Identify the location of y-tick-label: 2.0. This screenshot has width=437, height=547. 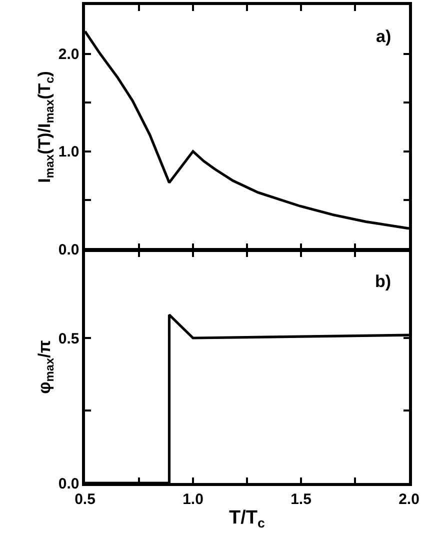
(69, 55).